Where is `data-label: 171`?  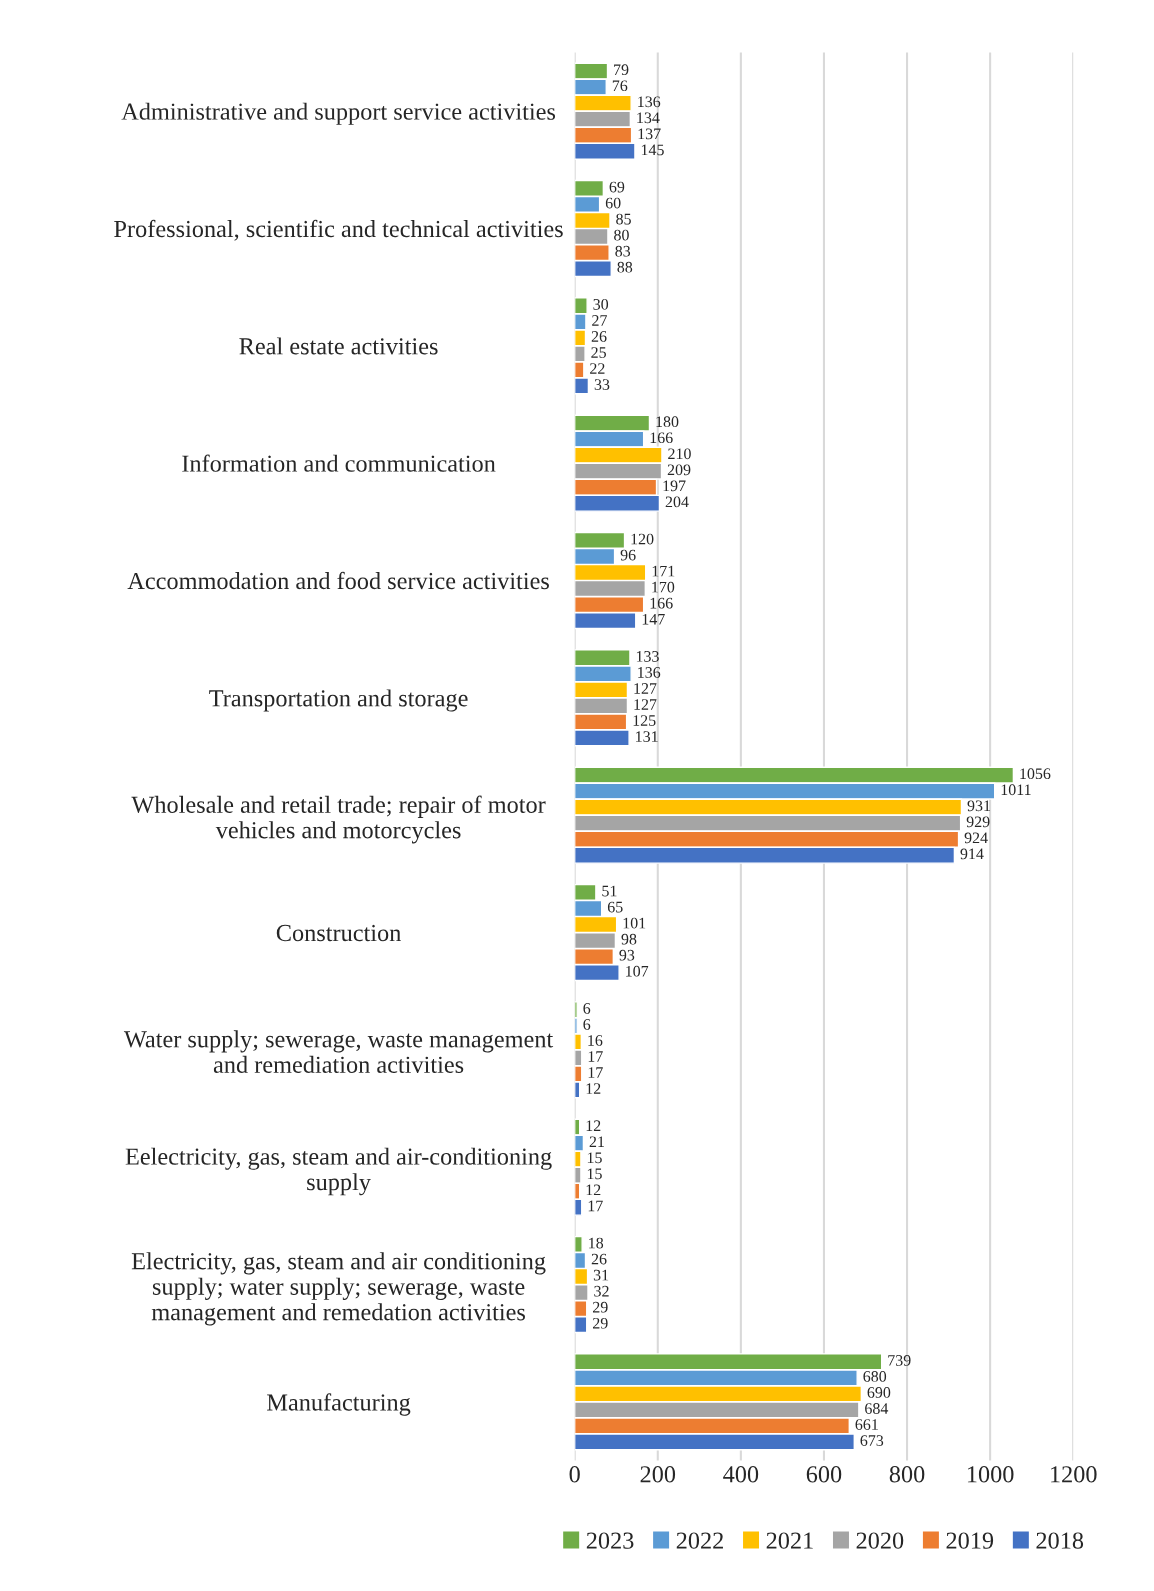
data-label: 171 is located at coordinates (663, 571).